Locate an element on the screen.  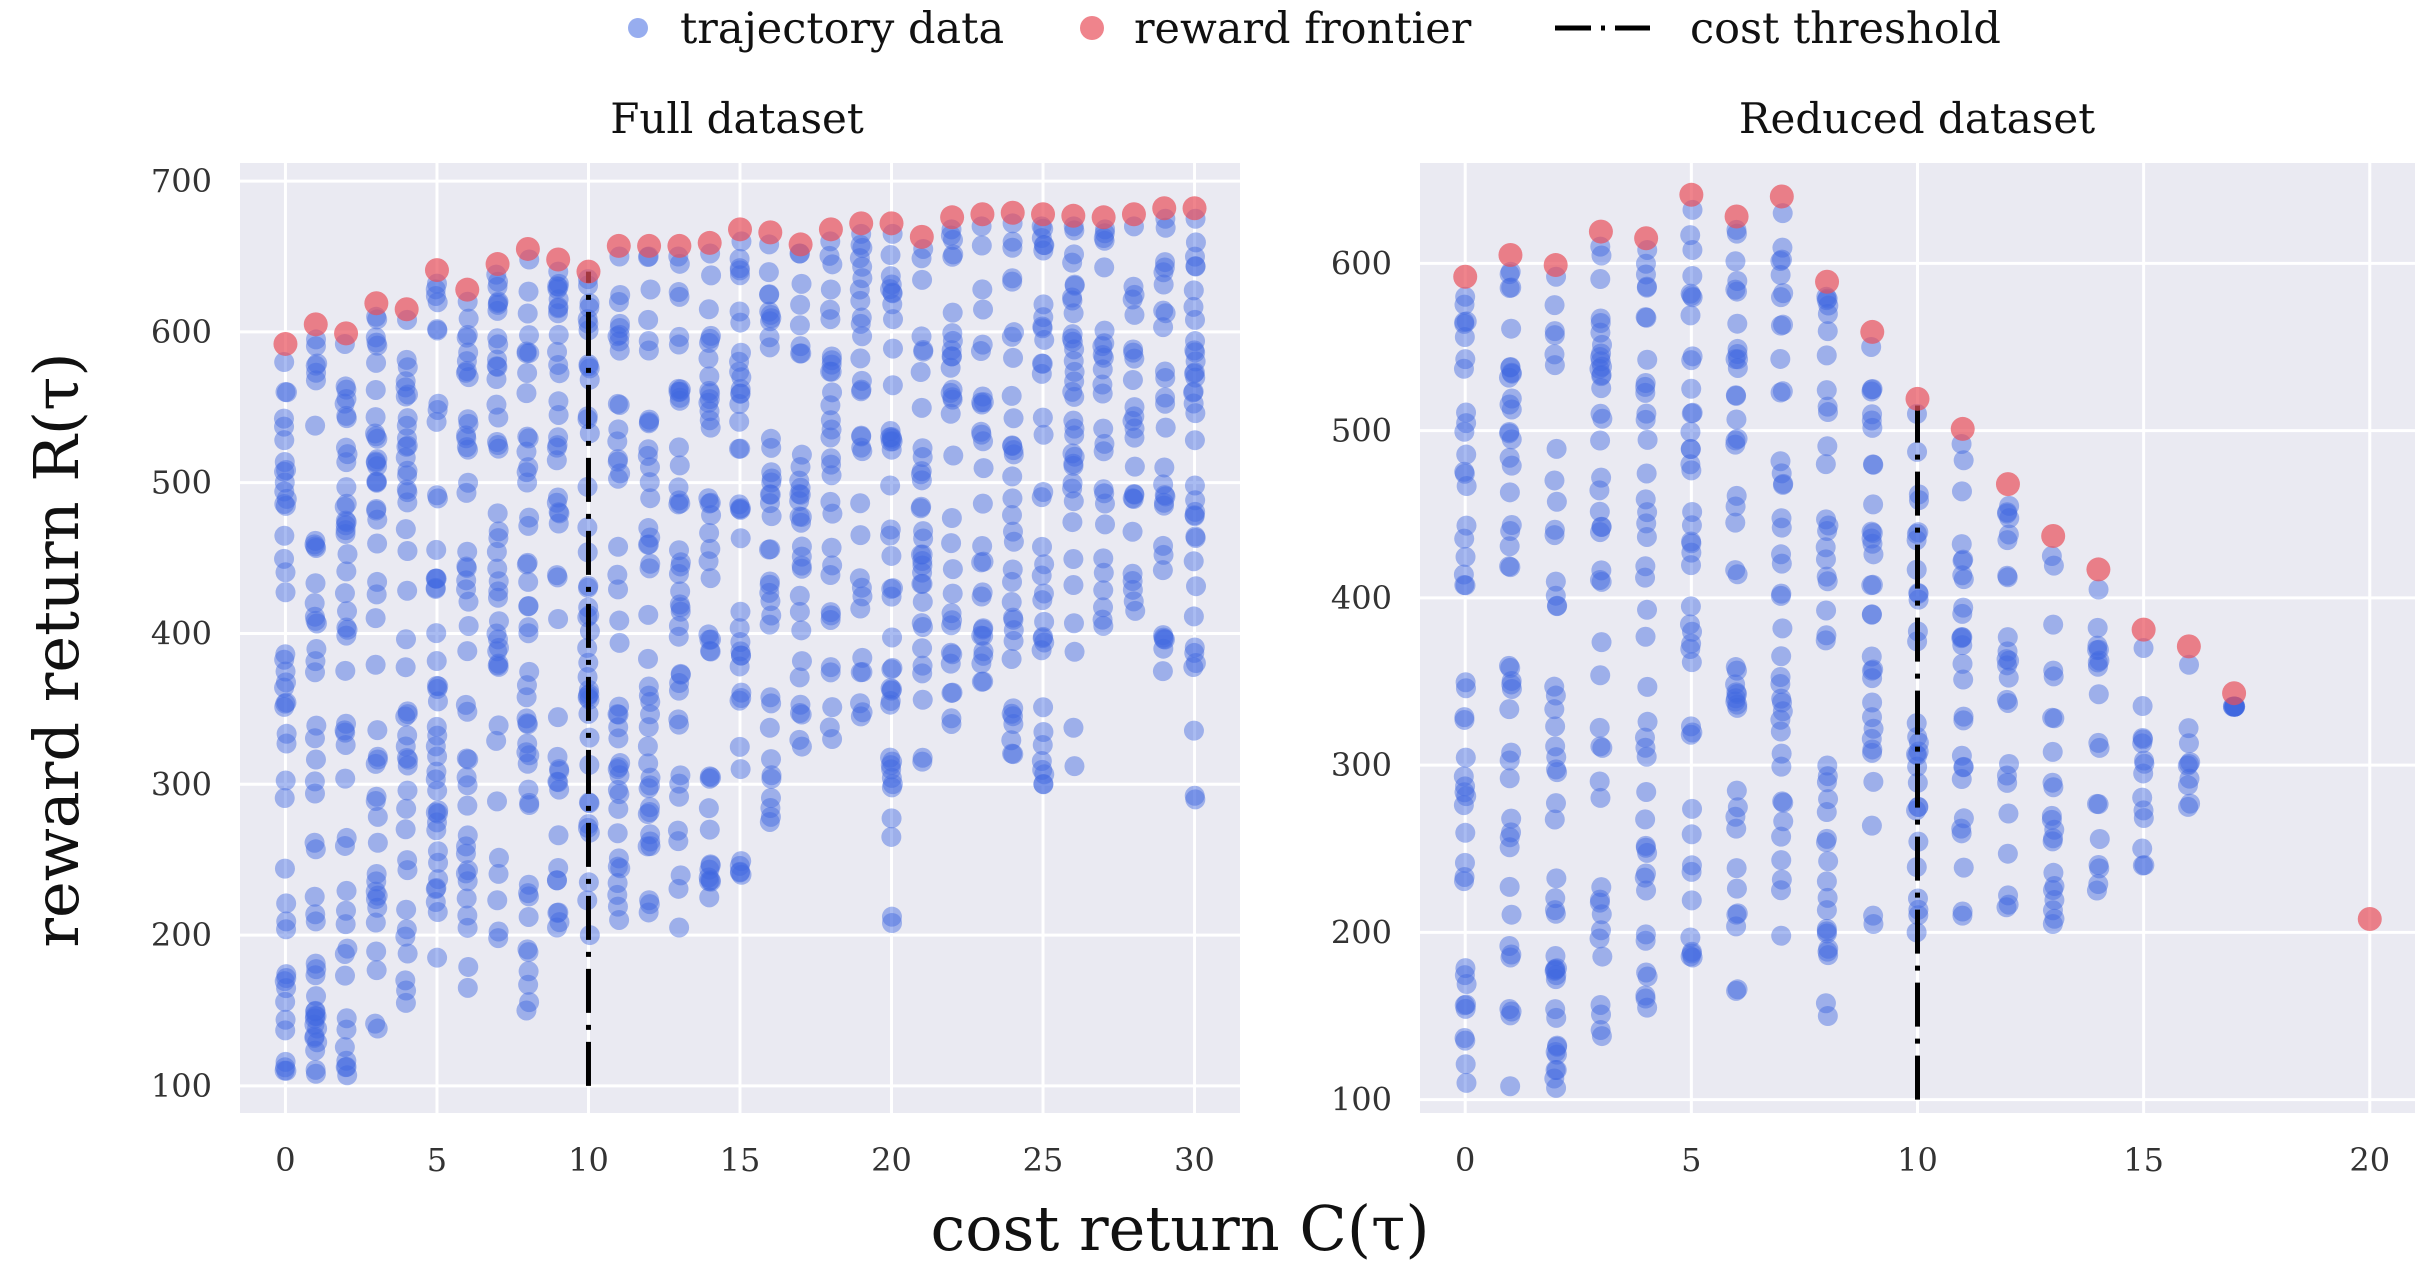
x-tick-label: 5 is located at coordinates (1691, 1160).